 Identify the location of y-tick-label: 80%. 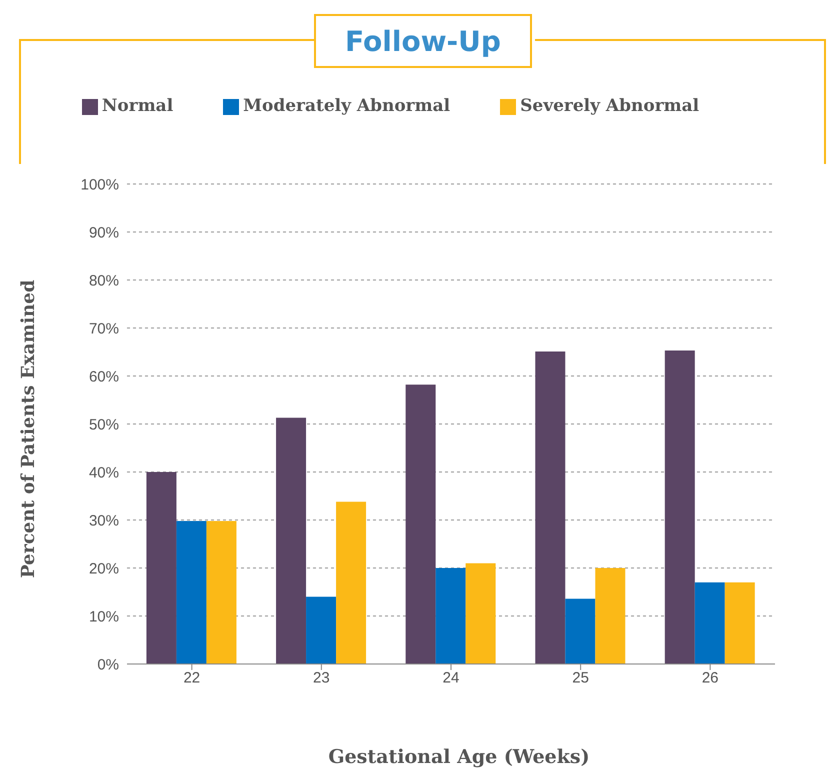
(103, 281).